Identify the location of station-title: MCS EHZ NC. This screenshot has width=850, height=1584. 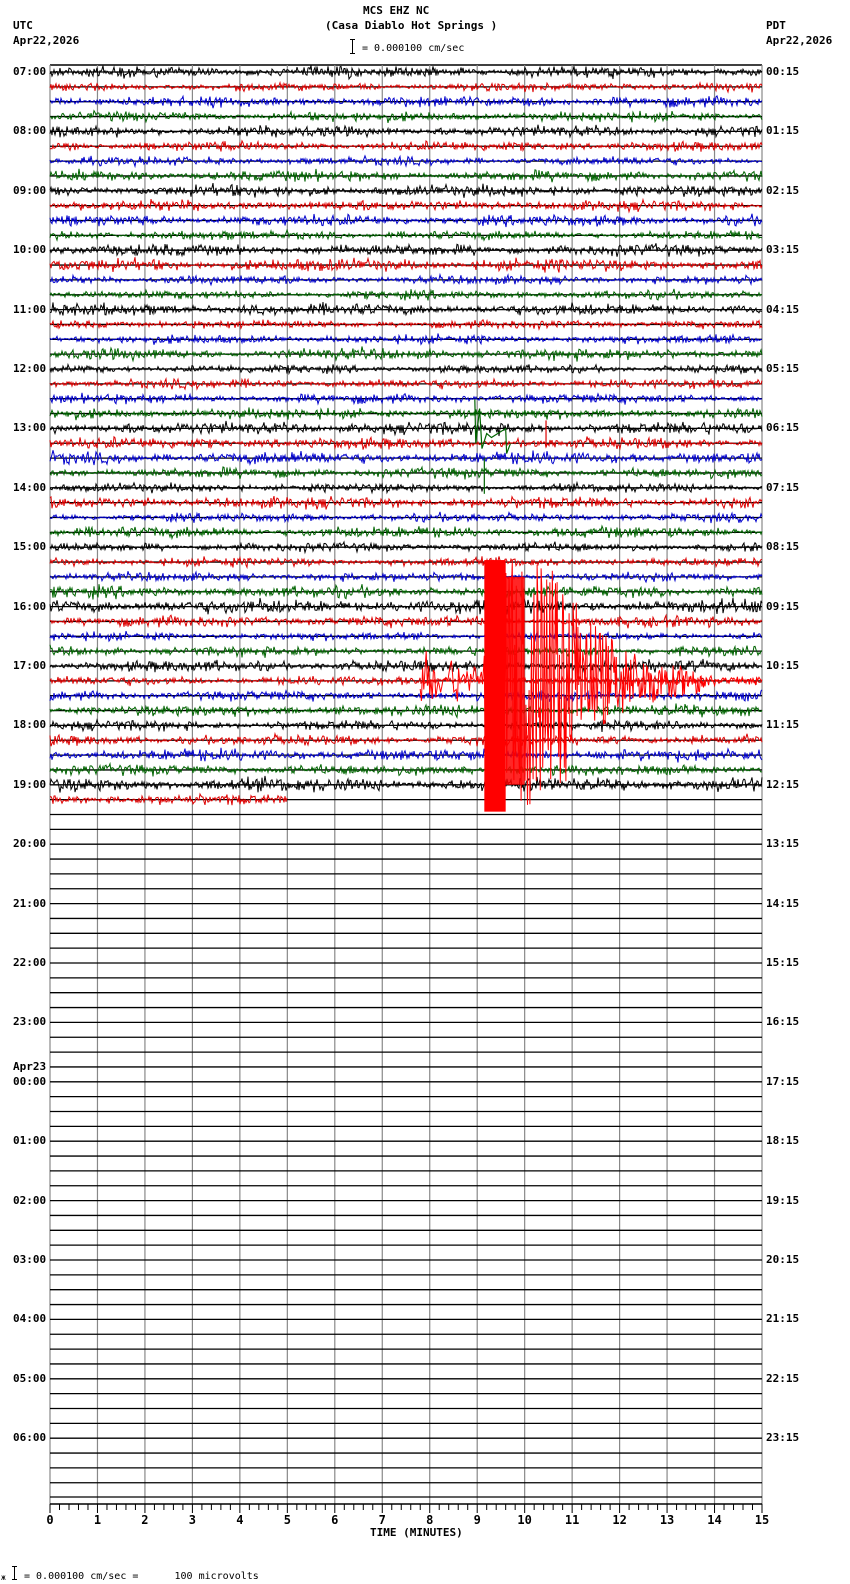
(396, 10).